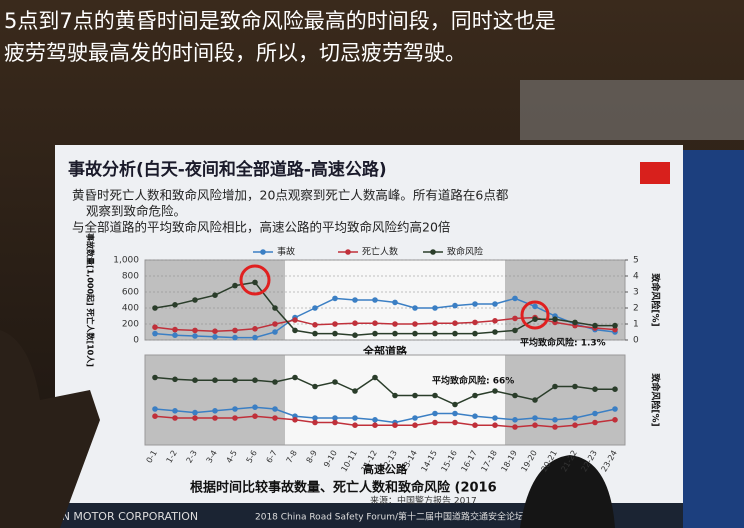  Describe the element at coordinates (567, 491) in the screenshot. I see `audience` at that location.